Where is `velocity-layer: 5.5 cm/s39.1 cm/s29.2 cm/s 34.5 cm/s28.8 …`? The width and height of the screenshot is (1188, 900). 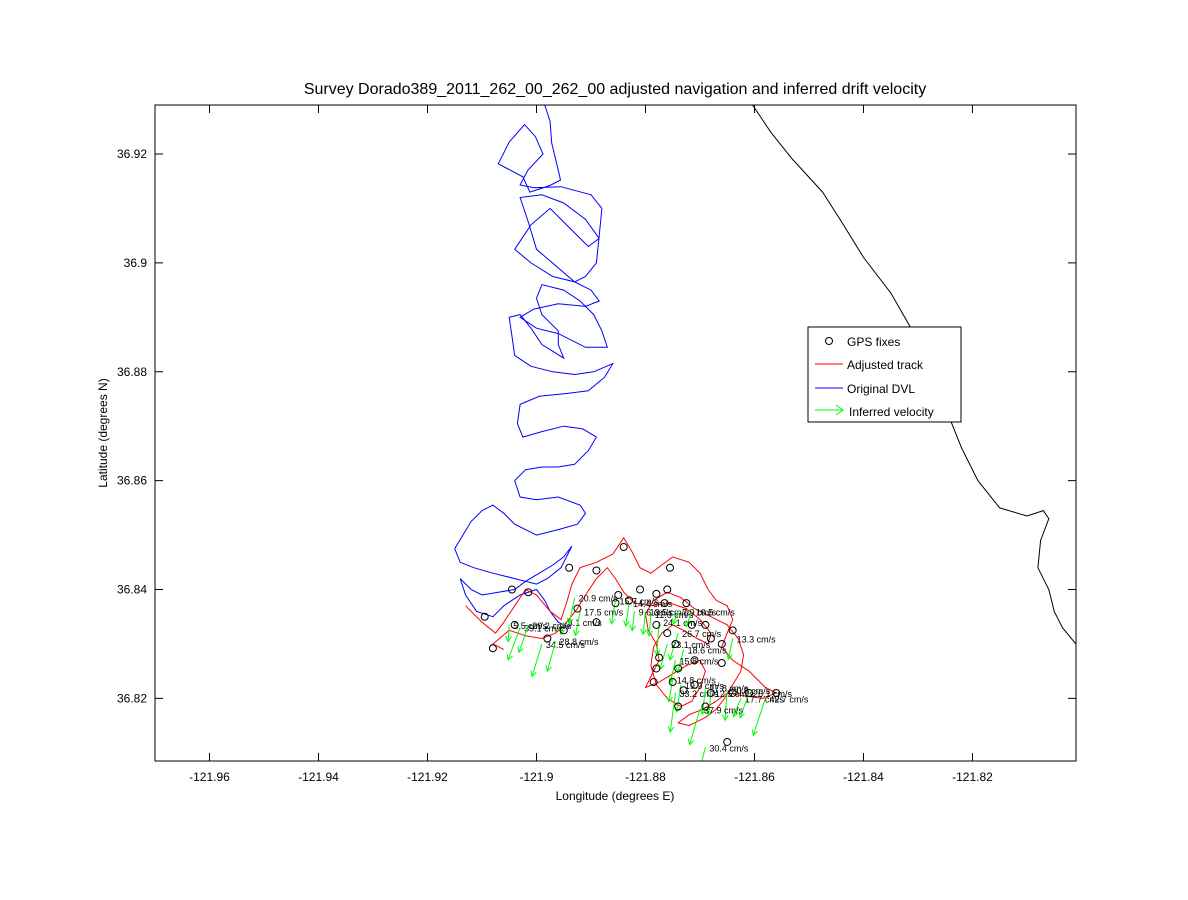
velocity-layer: 5.5 cm/s39.1 cm/s29.2 cm/s 34.5 cm/s28.8 … is located at coordinates (657, 677).